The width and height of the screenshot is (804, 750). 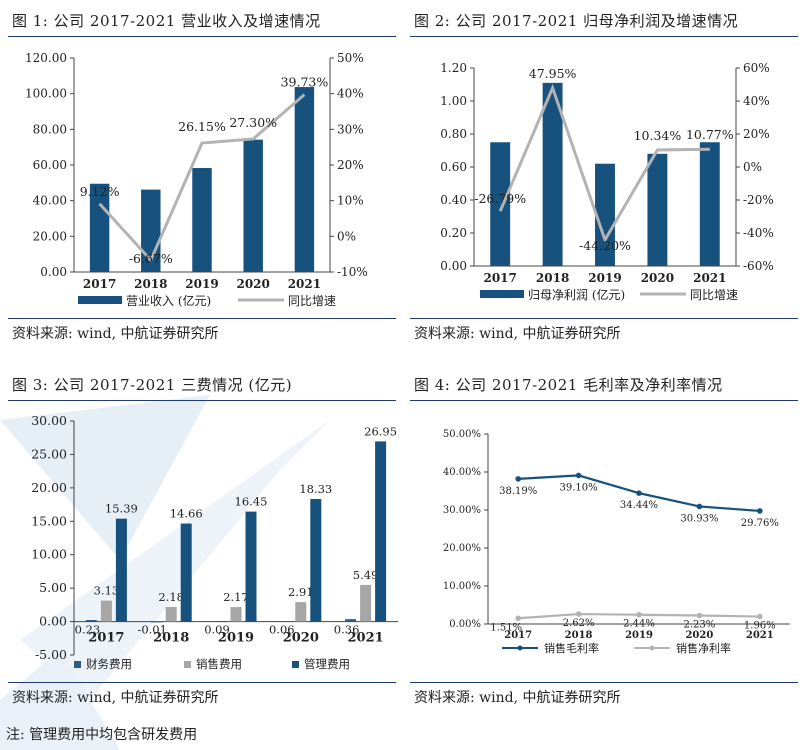 I want to click on data-label: 38.19%, so click(x=518, y=491).